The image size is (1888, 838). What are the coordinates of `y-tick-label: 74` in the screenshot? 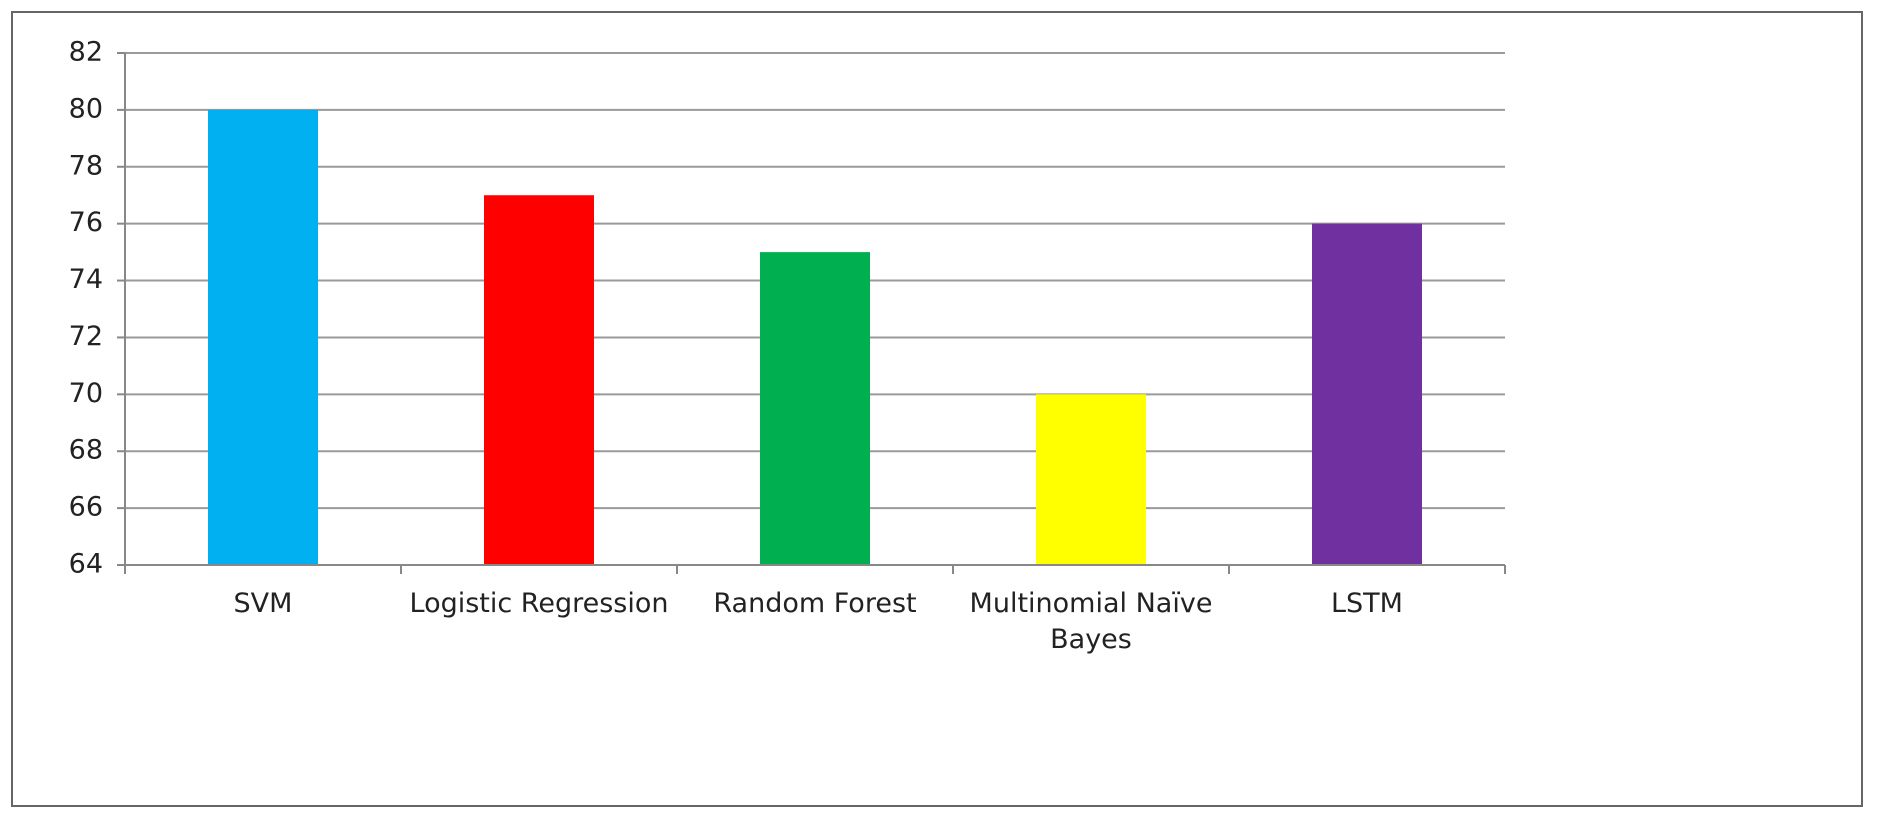 It's located at (86, 279).